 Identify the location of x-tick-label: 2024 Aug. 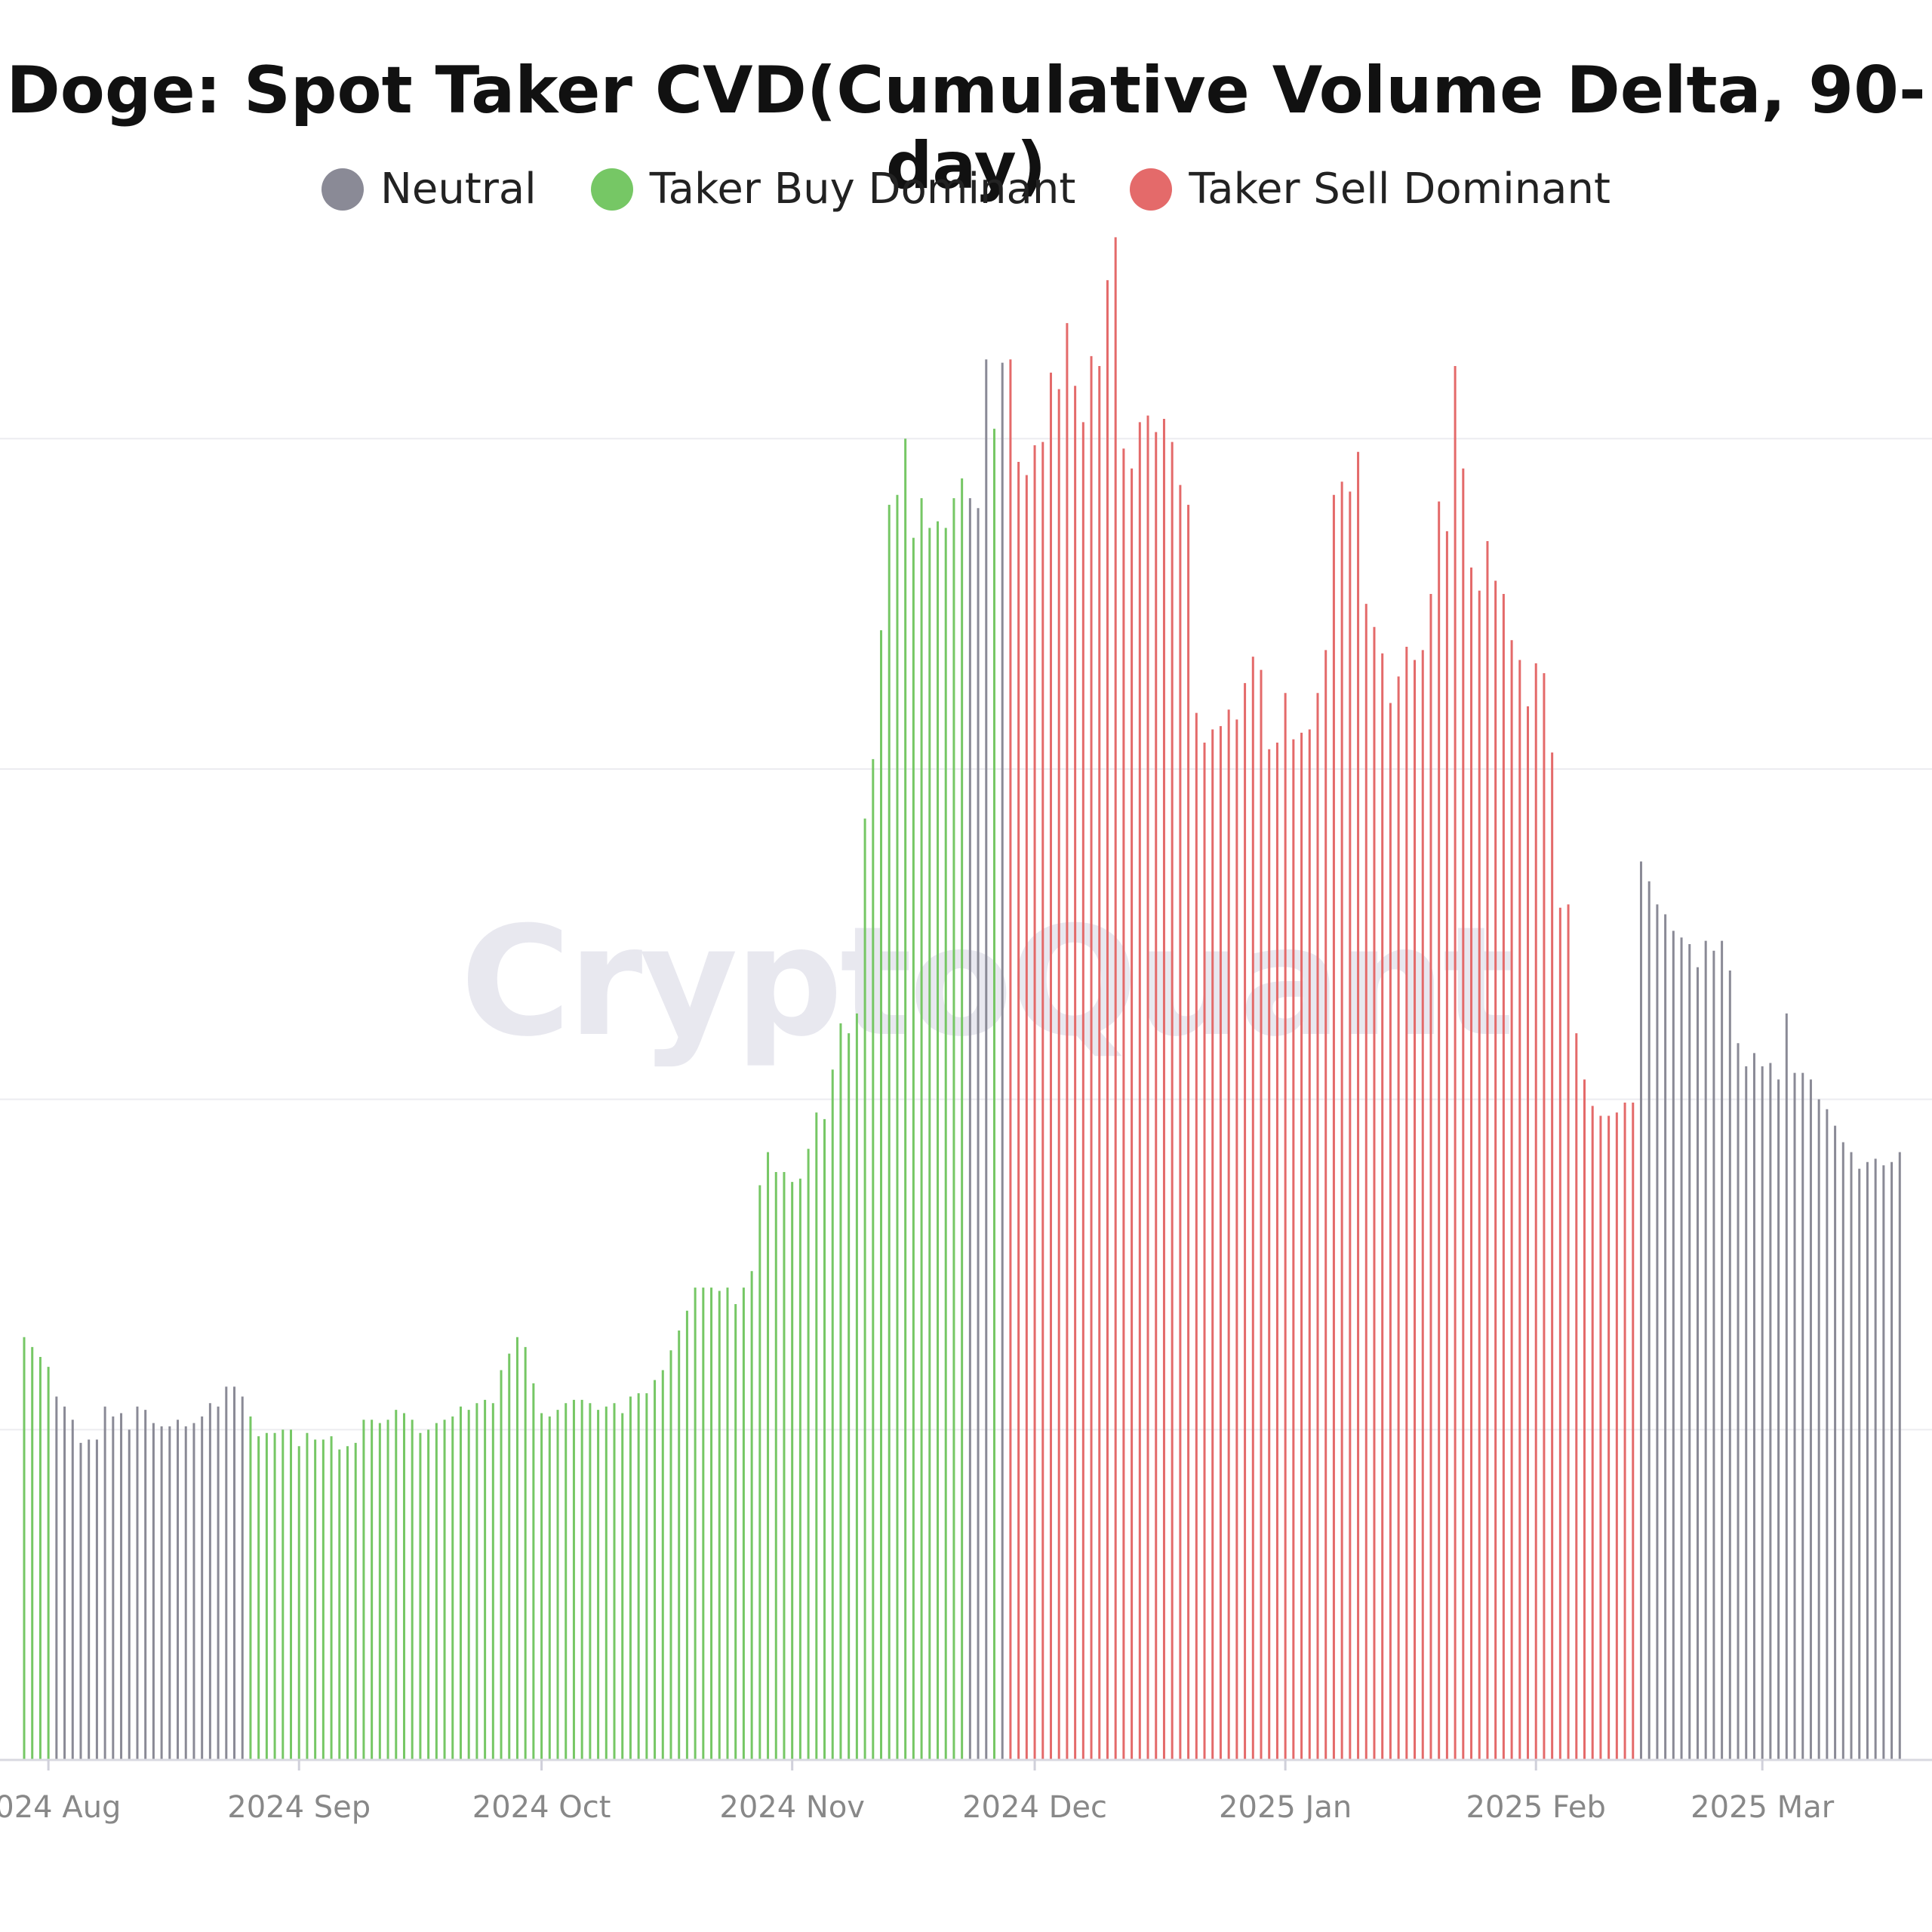
(60, 1807).